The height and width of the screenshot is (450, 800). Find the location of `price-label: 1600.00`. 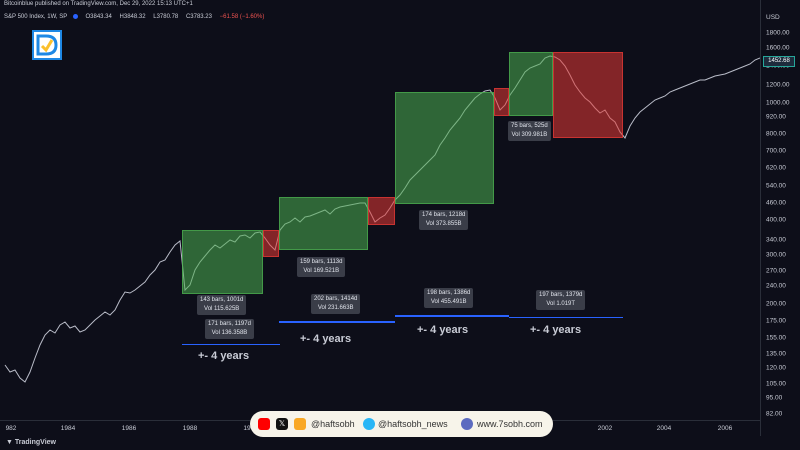

price-label: 1600.00 is located at coordinates (778, 48).